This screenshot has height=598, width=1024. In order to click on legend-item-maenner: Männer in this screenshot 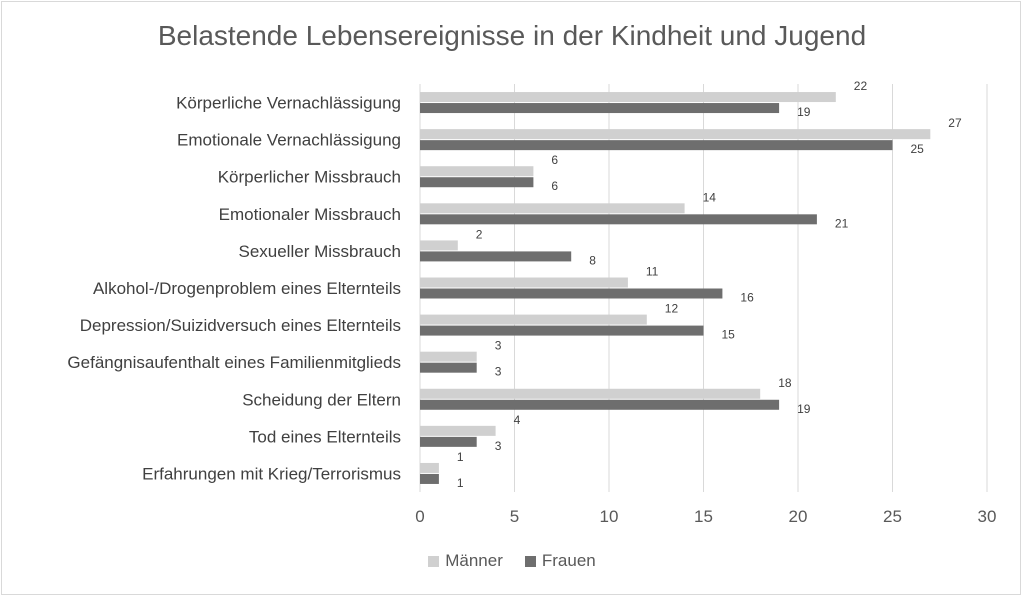, I will do `click(465, 561)`.